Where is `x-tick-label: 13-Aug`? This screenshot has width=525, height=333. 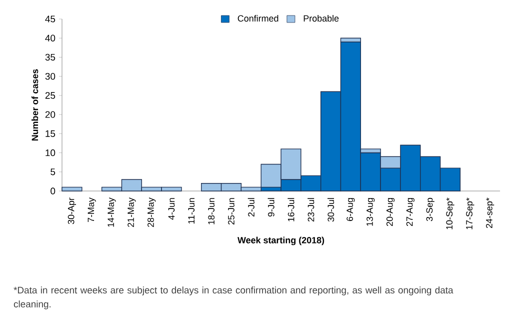 x-tick-label: 13-Aug is located at coordinates (370, 212).